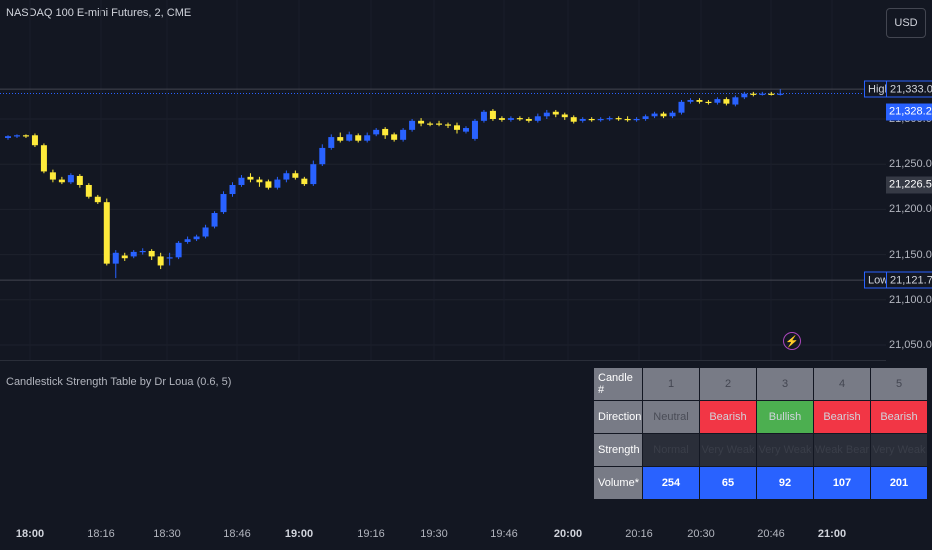 The width and height of the screenshot is (932, 550). What do you see at coordinates (906, 23) in the screenshot?
I see `currency-button: USD` at bounding box center [906, 23].